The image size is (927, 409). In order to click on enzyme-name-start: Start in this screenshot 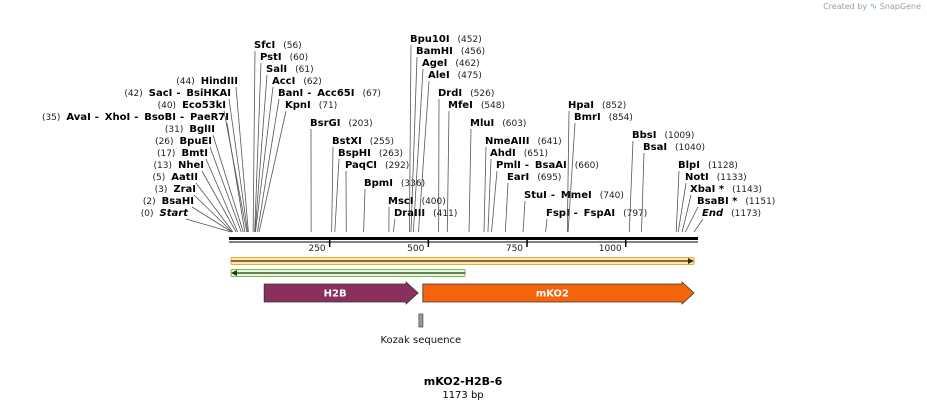, I will do `click(175, 213)`.